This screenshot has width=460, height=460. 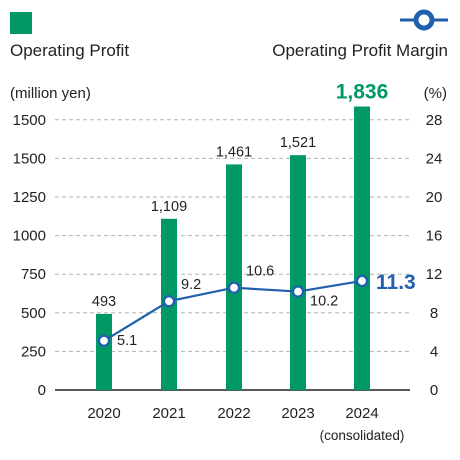 What do you see at coordinates (434, 351) in the screenshot?
I see `right-tick-label: 4` at bounding box center [434, 351].